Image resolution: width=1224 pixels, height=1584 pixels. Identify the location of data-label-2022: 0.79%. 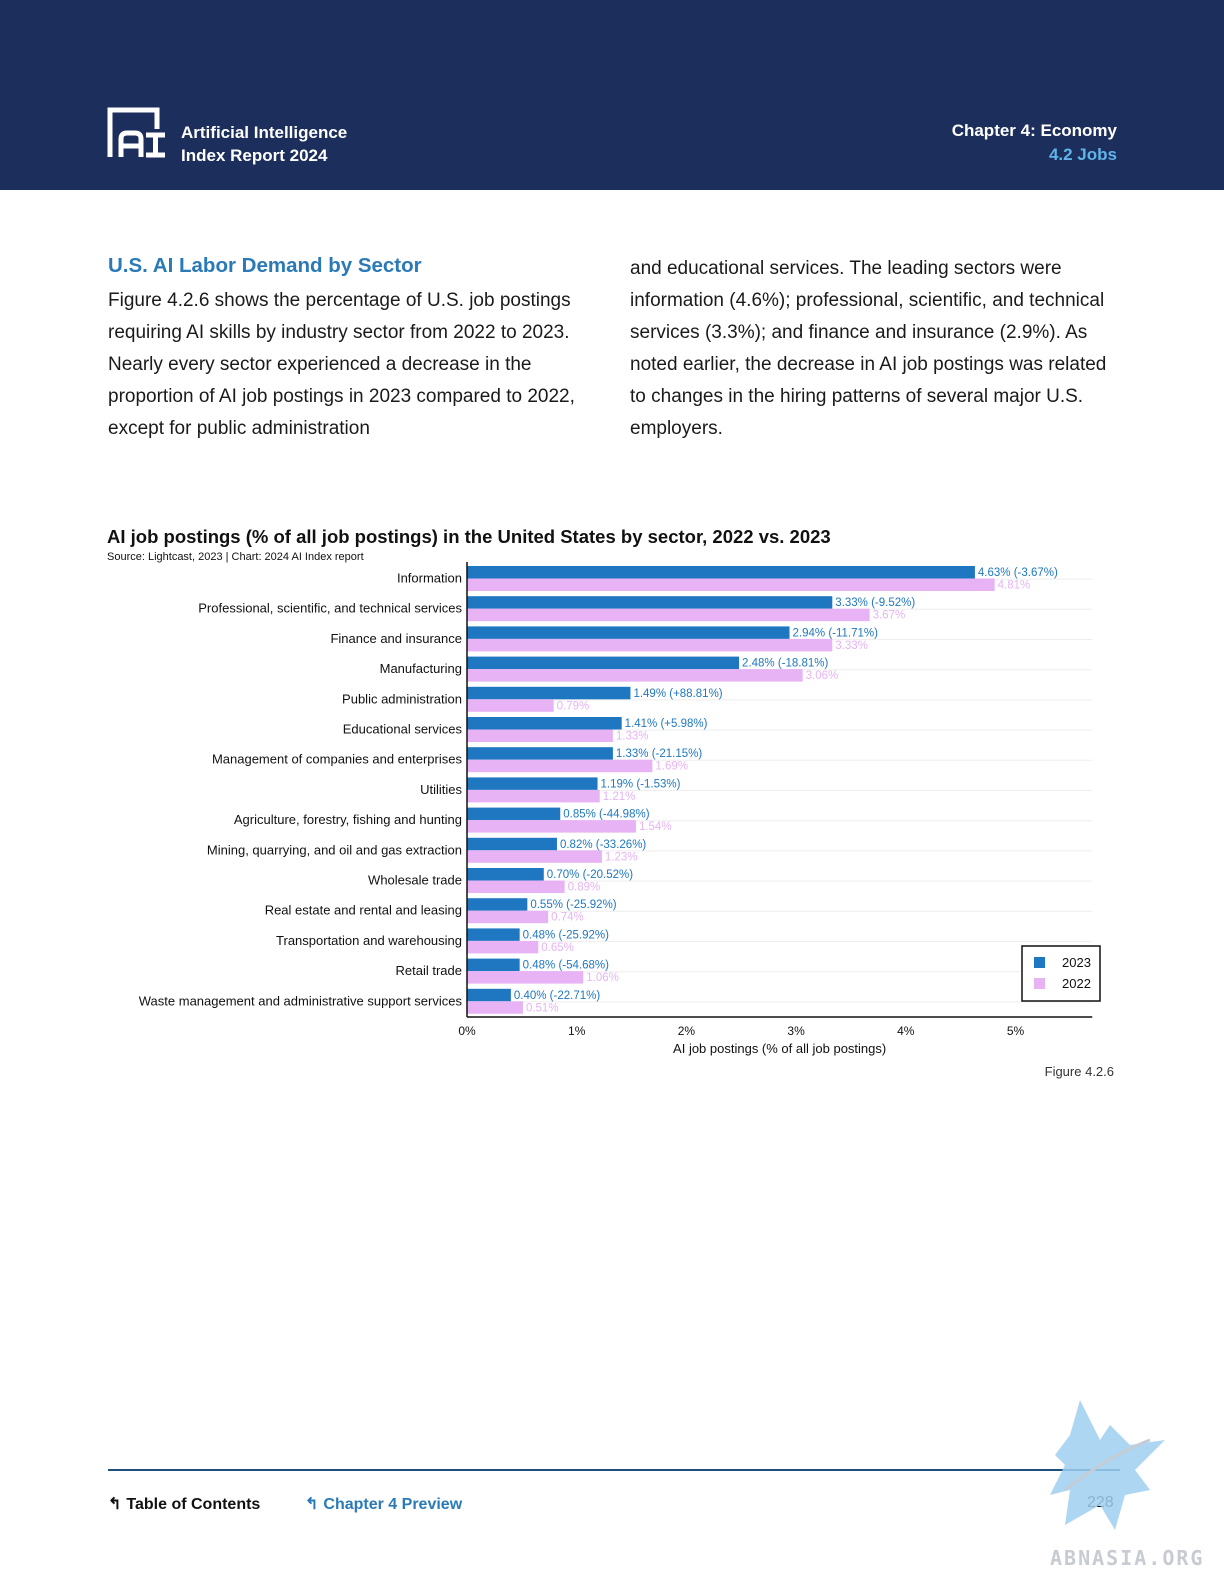
(573, 706).